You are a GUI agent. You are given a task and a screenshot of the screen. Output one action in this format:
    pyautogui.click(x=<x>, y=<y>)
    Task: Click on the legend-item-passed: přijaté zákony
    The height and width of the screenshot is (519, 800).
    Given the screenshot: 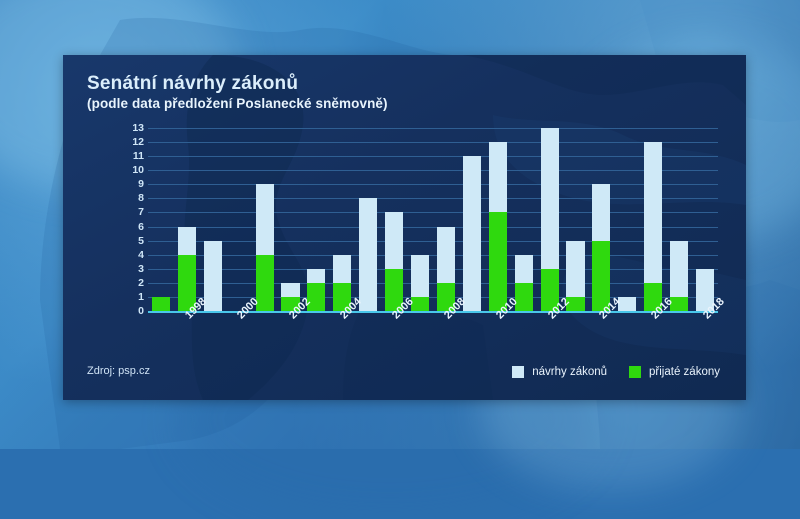 What is the action you would take?
    pyautogui.click(x=674, y=372)
    